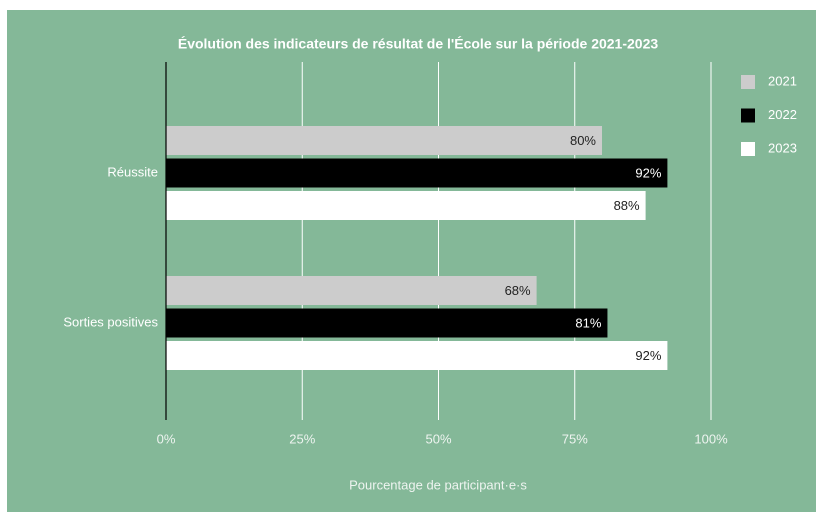 The image size is (823, 512). What do you see at coordinates (166, 438) in the screenshot?
I see `x-tick-label: 0%` at bounding box center [166, 438].